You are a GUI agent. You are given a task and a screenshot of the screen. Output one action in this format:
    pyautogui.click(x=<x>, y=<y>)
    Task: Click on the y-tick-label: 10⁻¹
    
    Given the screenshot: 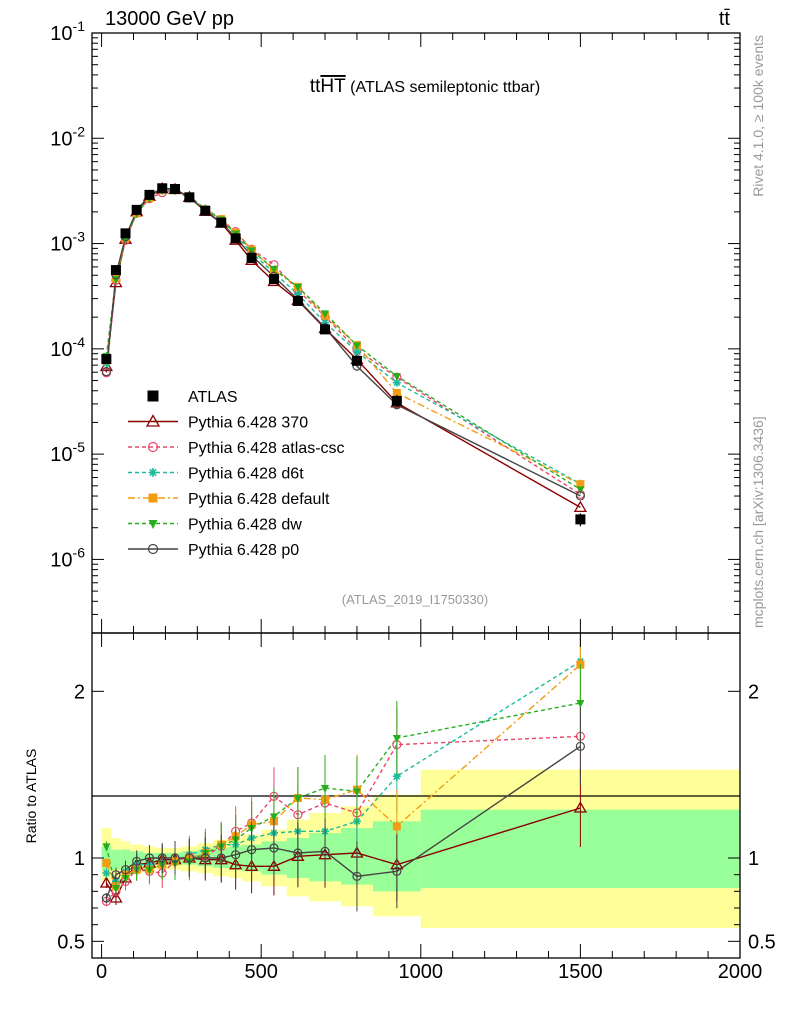 What is the action you would take?
    pyautogui.click(x=67, y=31)
    